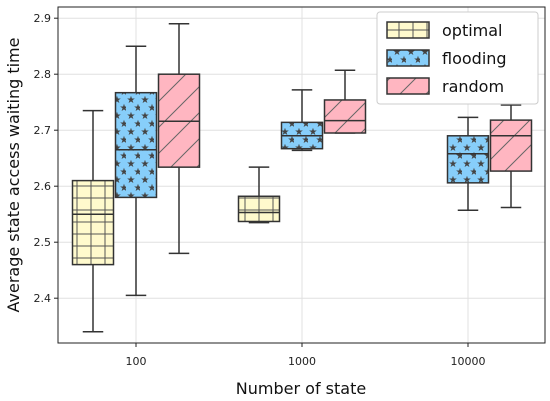 Image resolution: width=550 pixels, height=401 pixels. I want to click on x-tick-label: 1000, so click(302, 361).